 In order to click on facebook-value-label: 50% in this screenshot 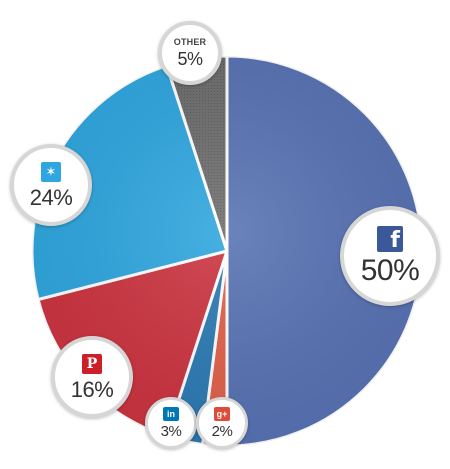, I will do `click(390, 270)`.